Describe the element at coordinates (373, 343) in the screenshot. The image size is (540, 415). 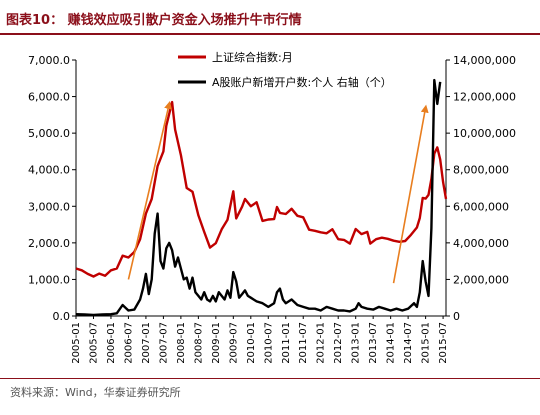
I see `x-tick-label: 2013-07` at that location.